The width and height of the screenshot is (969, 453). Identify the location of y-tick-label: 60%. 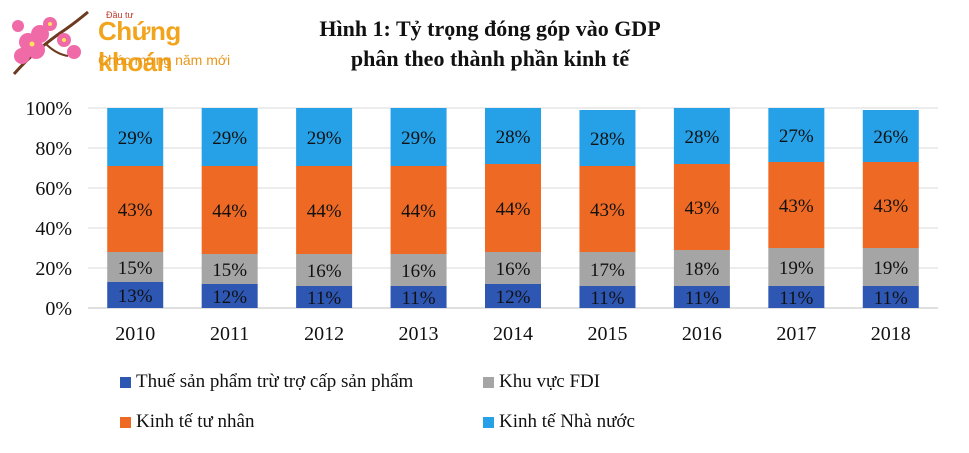
(53, 189).